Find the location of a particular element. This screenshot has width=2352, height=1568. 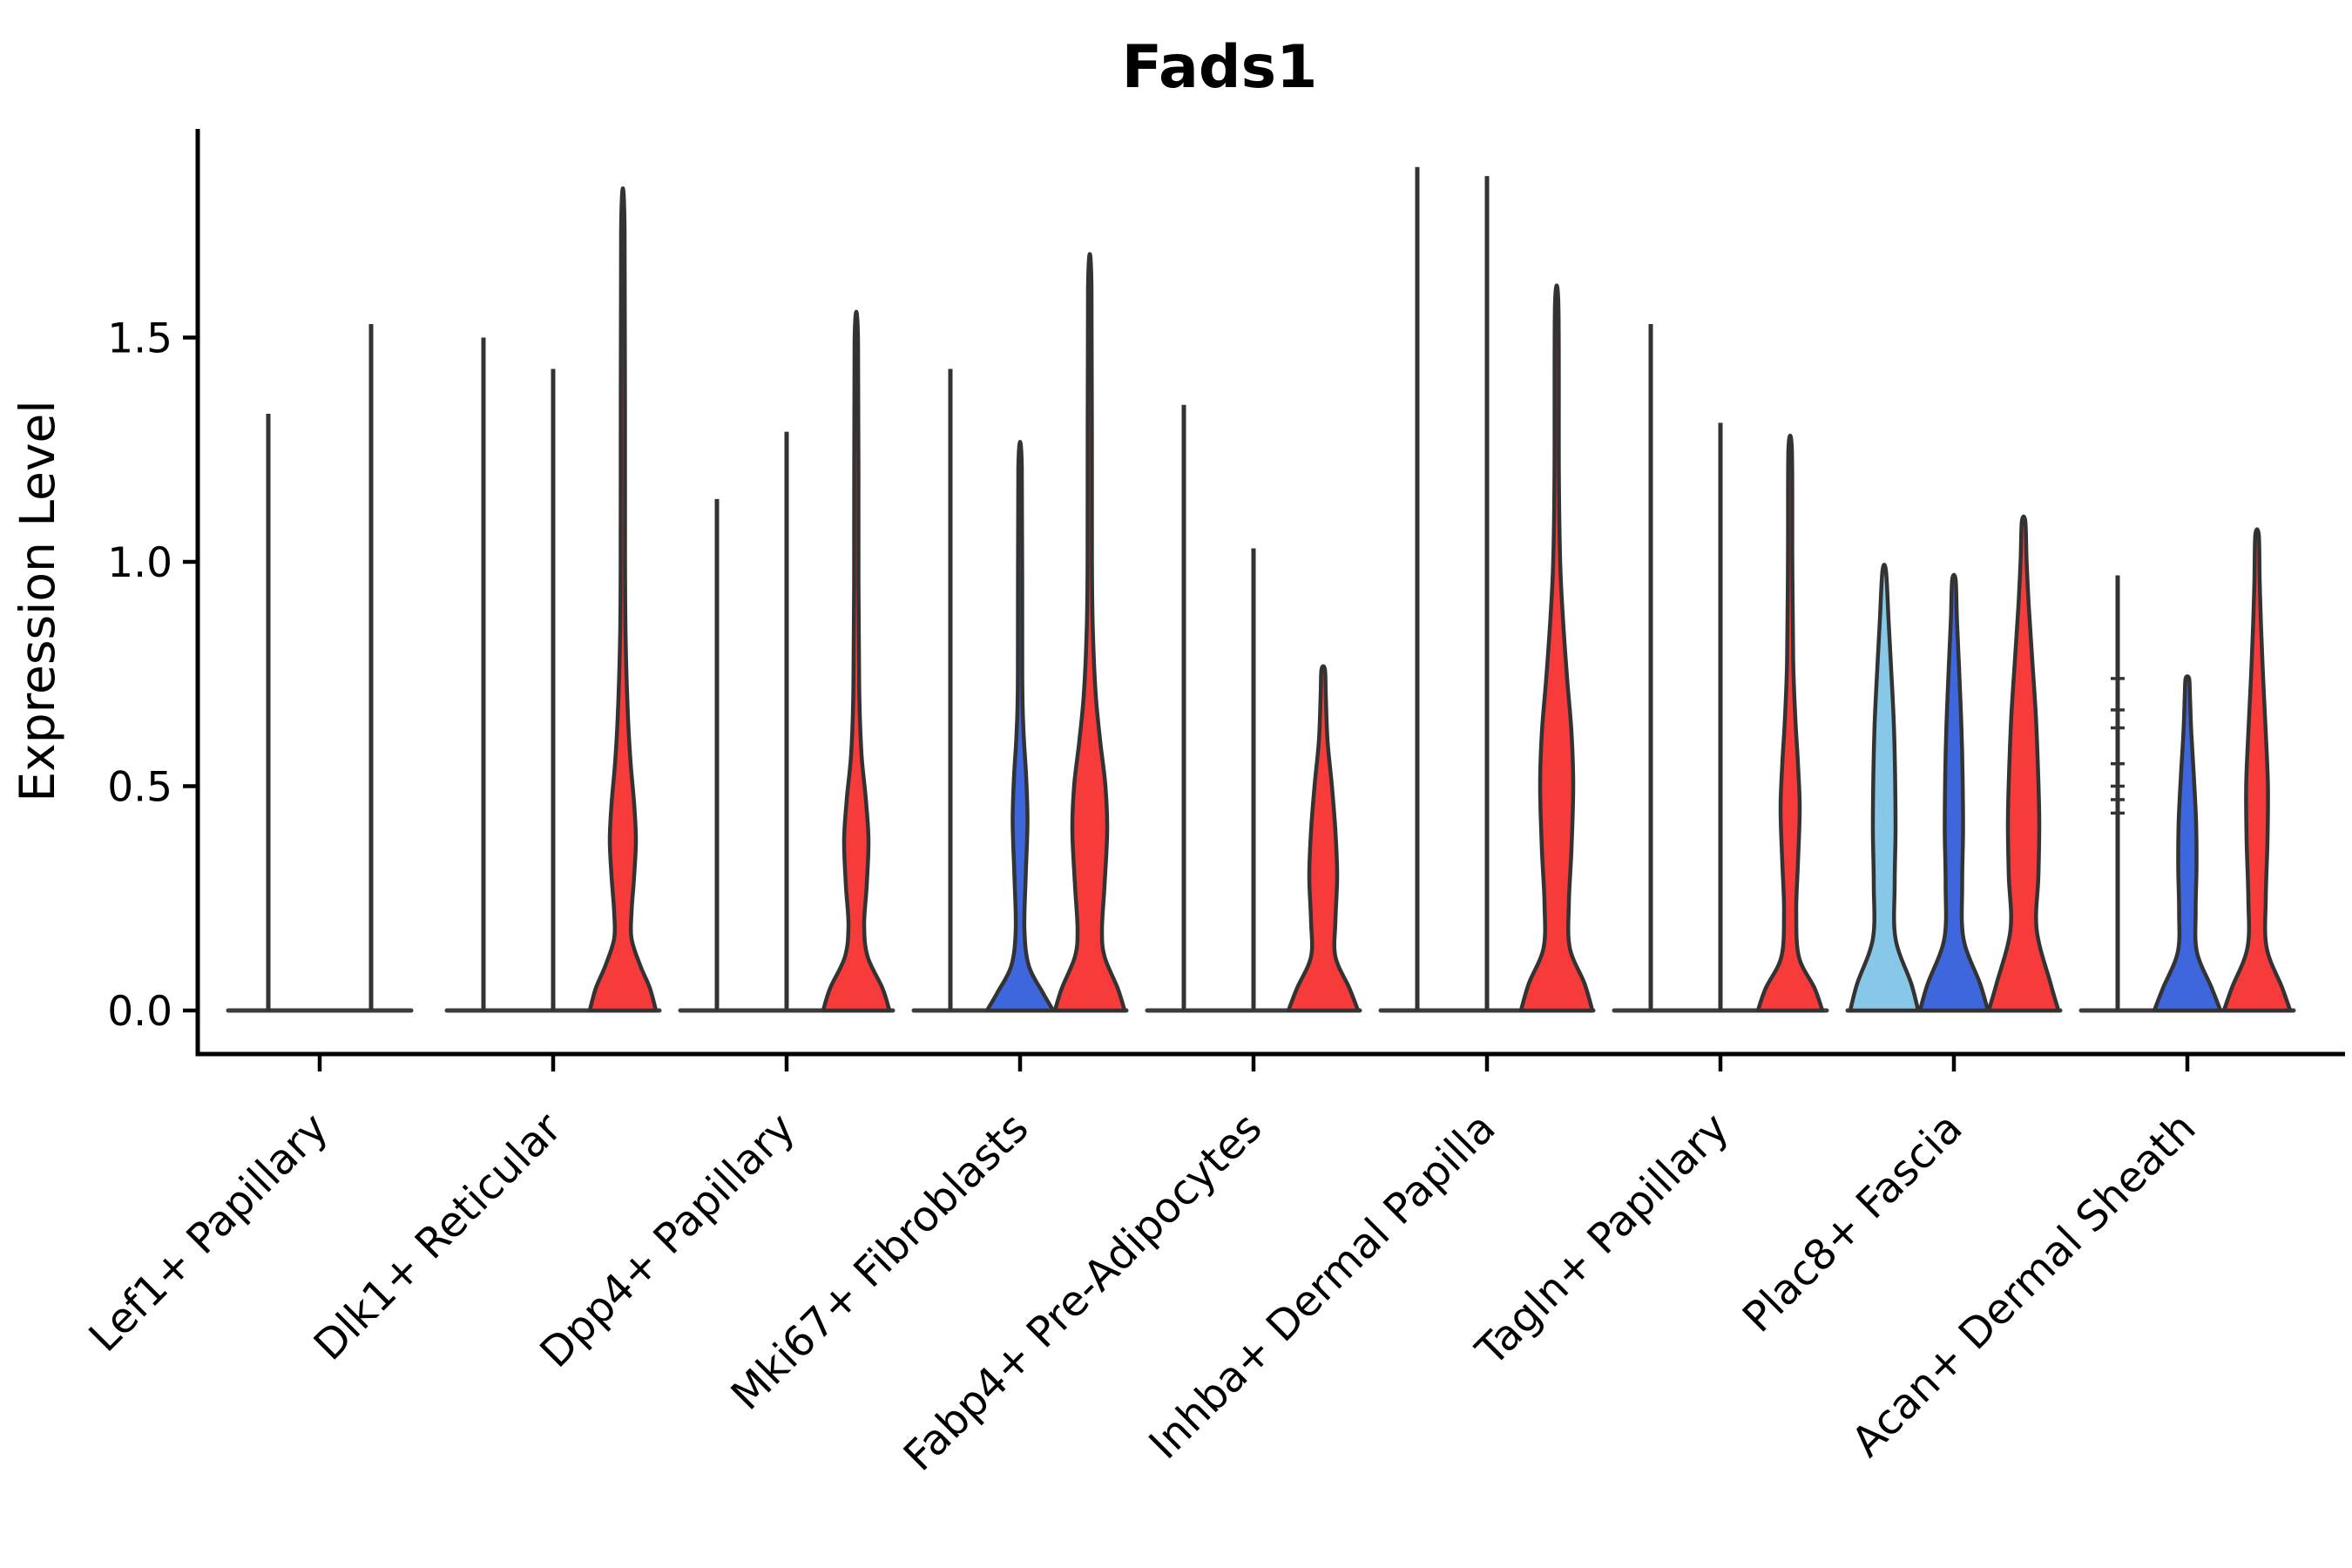

x-tick-label: Dlk1+ Reticular is located at coordinates (438, 1237).